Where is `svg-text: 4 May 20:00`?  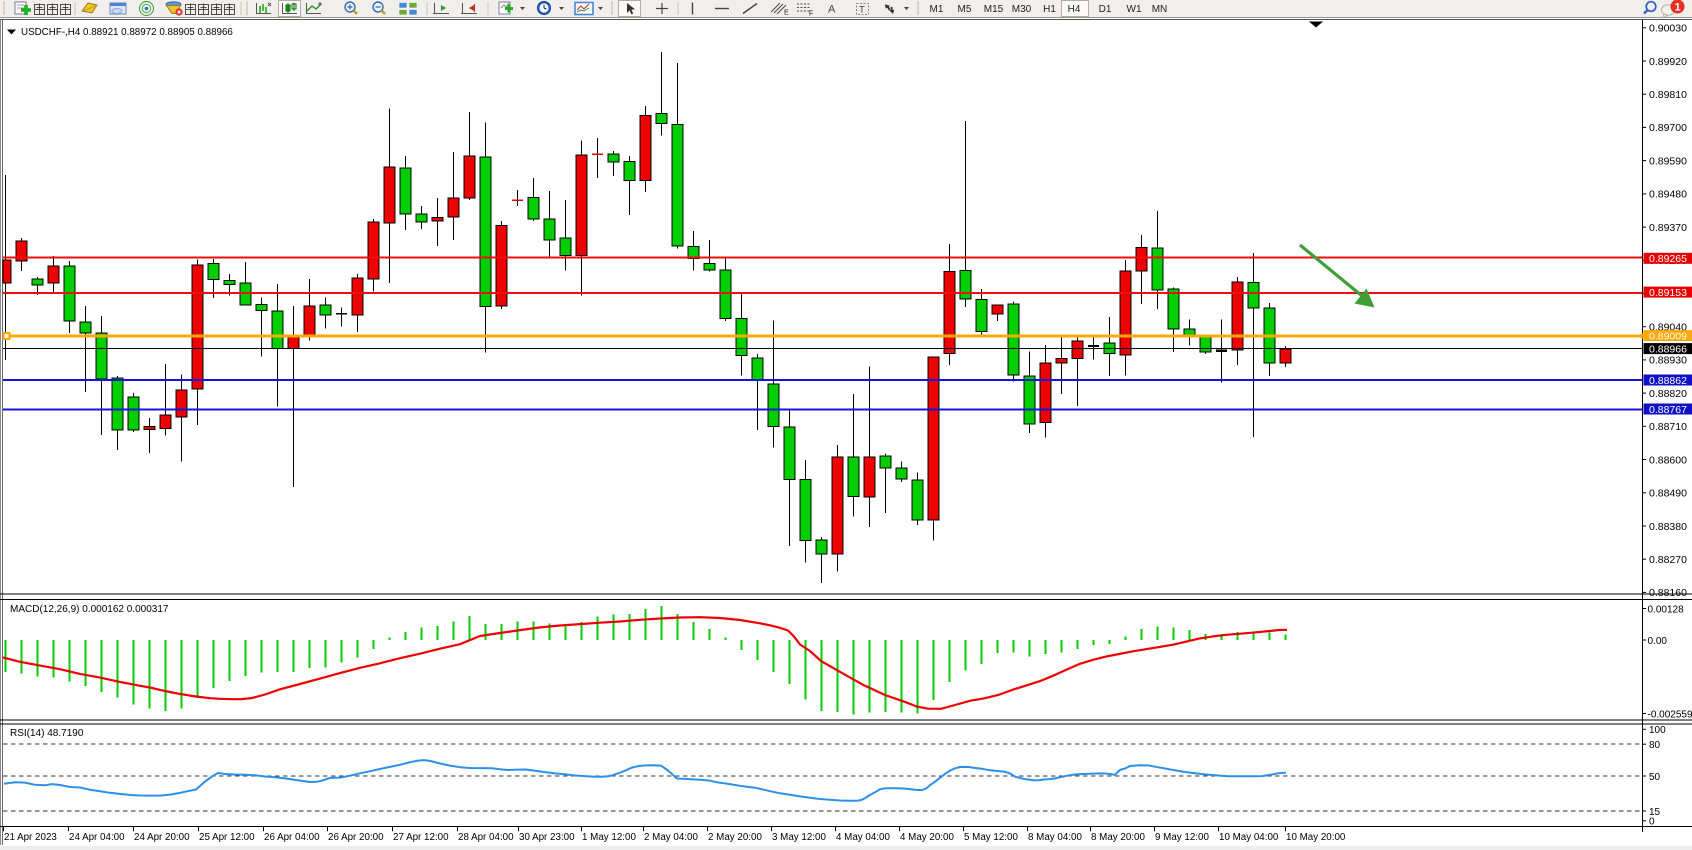
svg-text: 4 May 20:00 is located at coordinates (927, 837).